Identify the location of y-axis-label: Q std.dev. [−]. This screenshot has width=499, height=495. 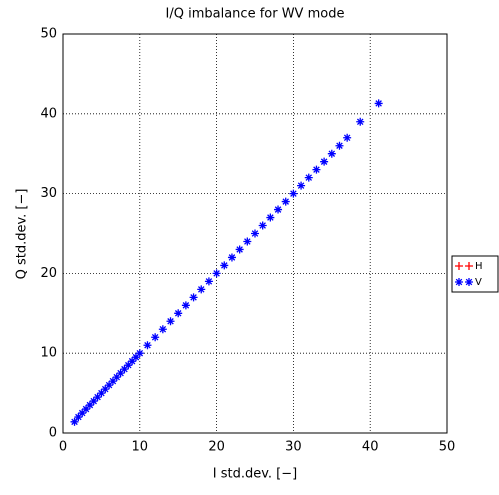
(22, 234).